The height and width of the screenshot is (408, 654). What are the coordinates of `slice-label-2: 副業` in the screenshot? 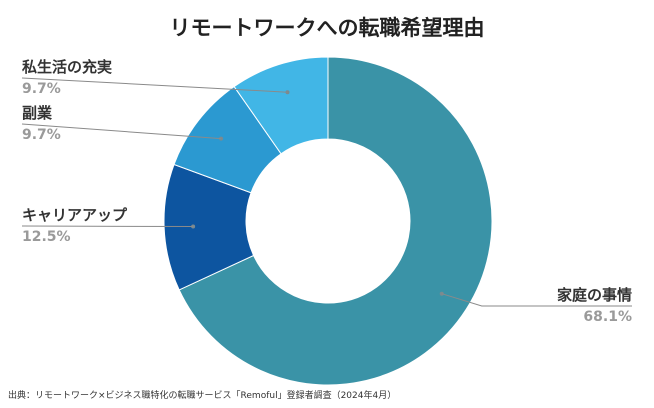 It's located at (37, 113).